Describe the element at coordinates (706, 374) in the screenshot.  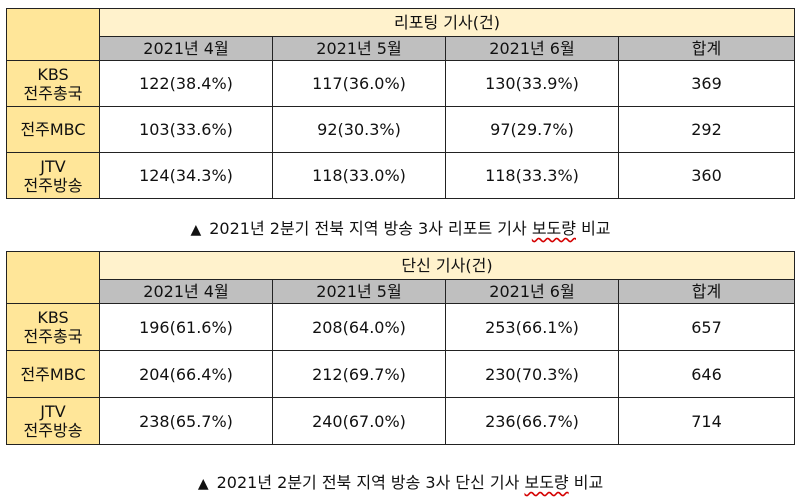
I see `table-cell: 646` at that location.